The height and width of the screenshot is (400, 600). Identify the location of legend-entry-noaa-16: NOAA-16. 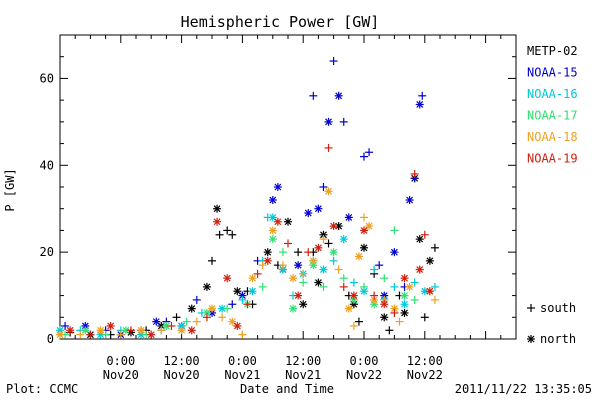
(552, 94).